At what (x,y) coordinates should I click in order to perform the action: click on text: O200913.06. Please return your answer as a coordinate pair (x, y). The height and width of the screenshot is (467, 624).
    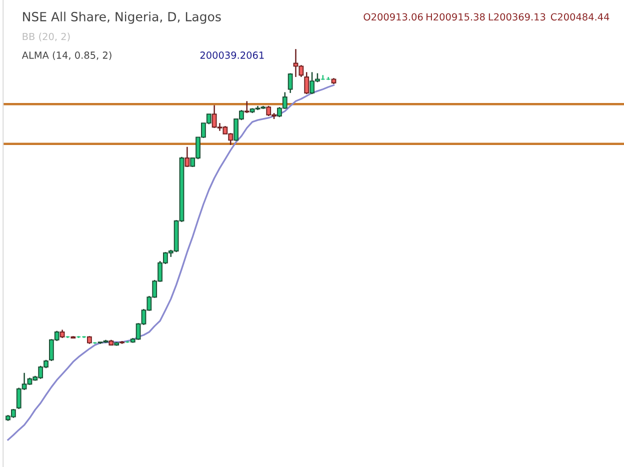
    Looking at the image, I should click on (393, 17).